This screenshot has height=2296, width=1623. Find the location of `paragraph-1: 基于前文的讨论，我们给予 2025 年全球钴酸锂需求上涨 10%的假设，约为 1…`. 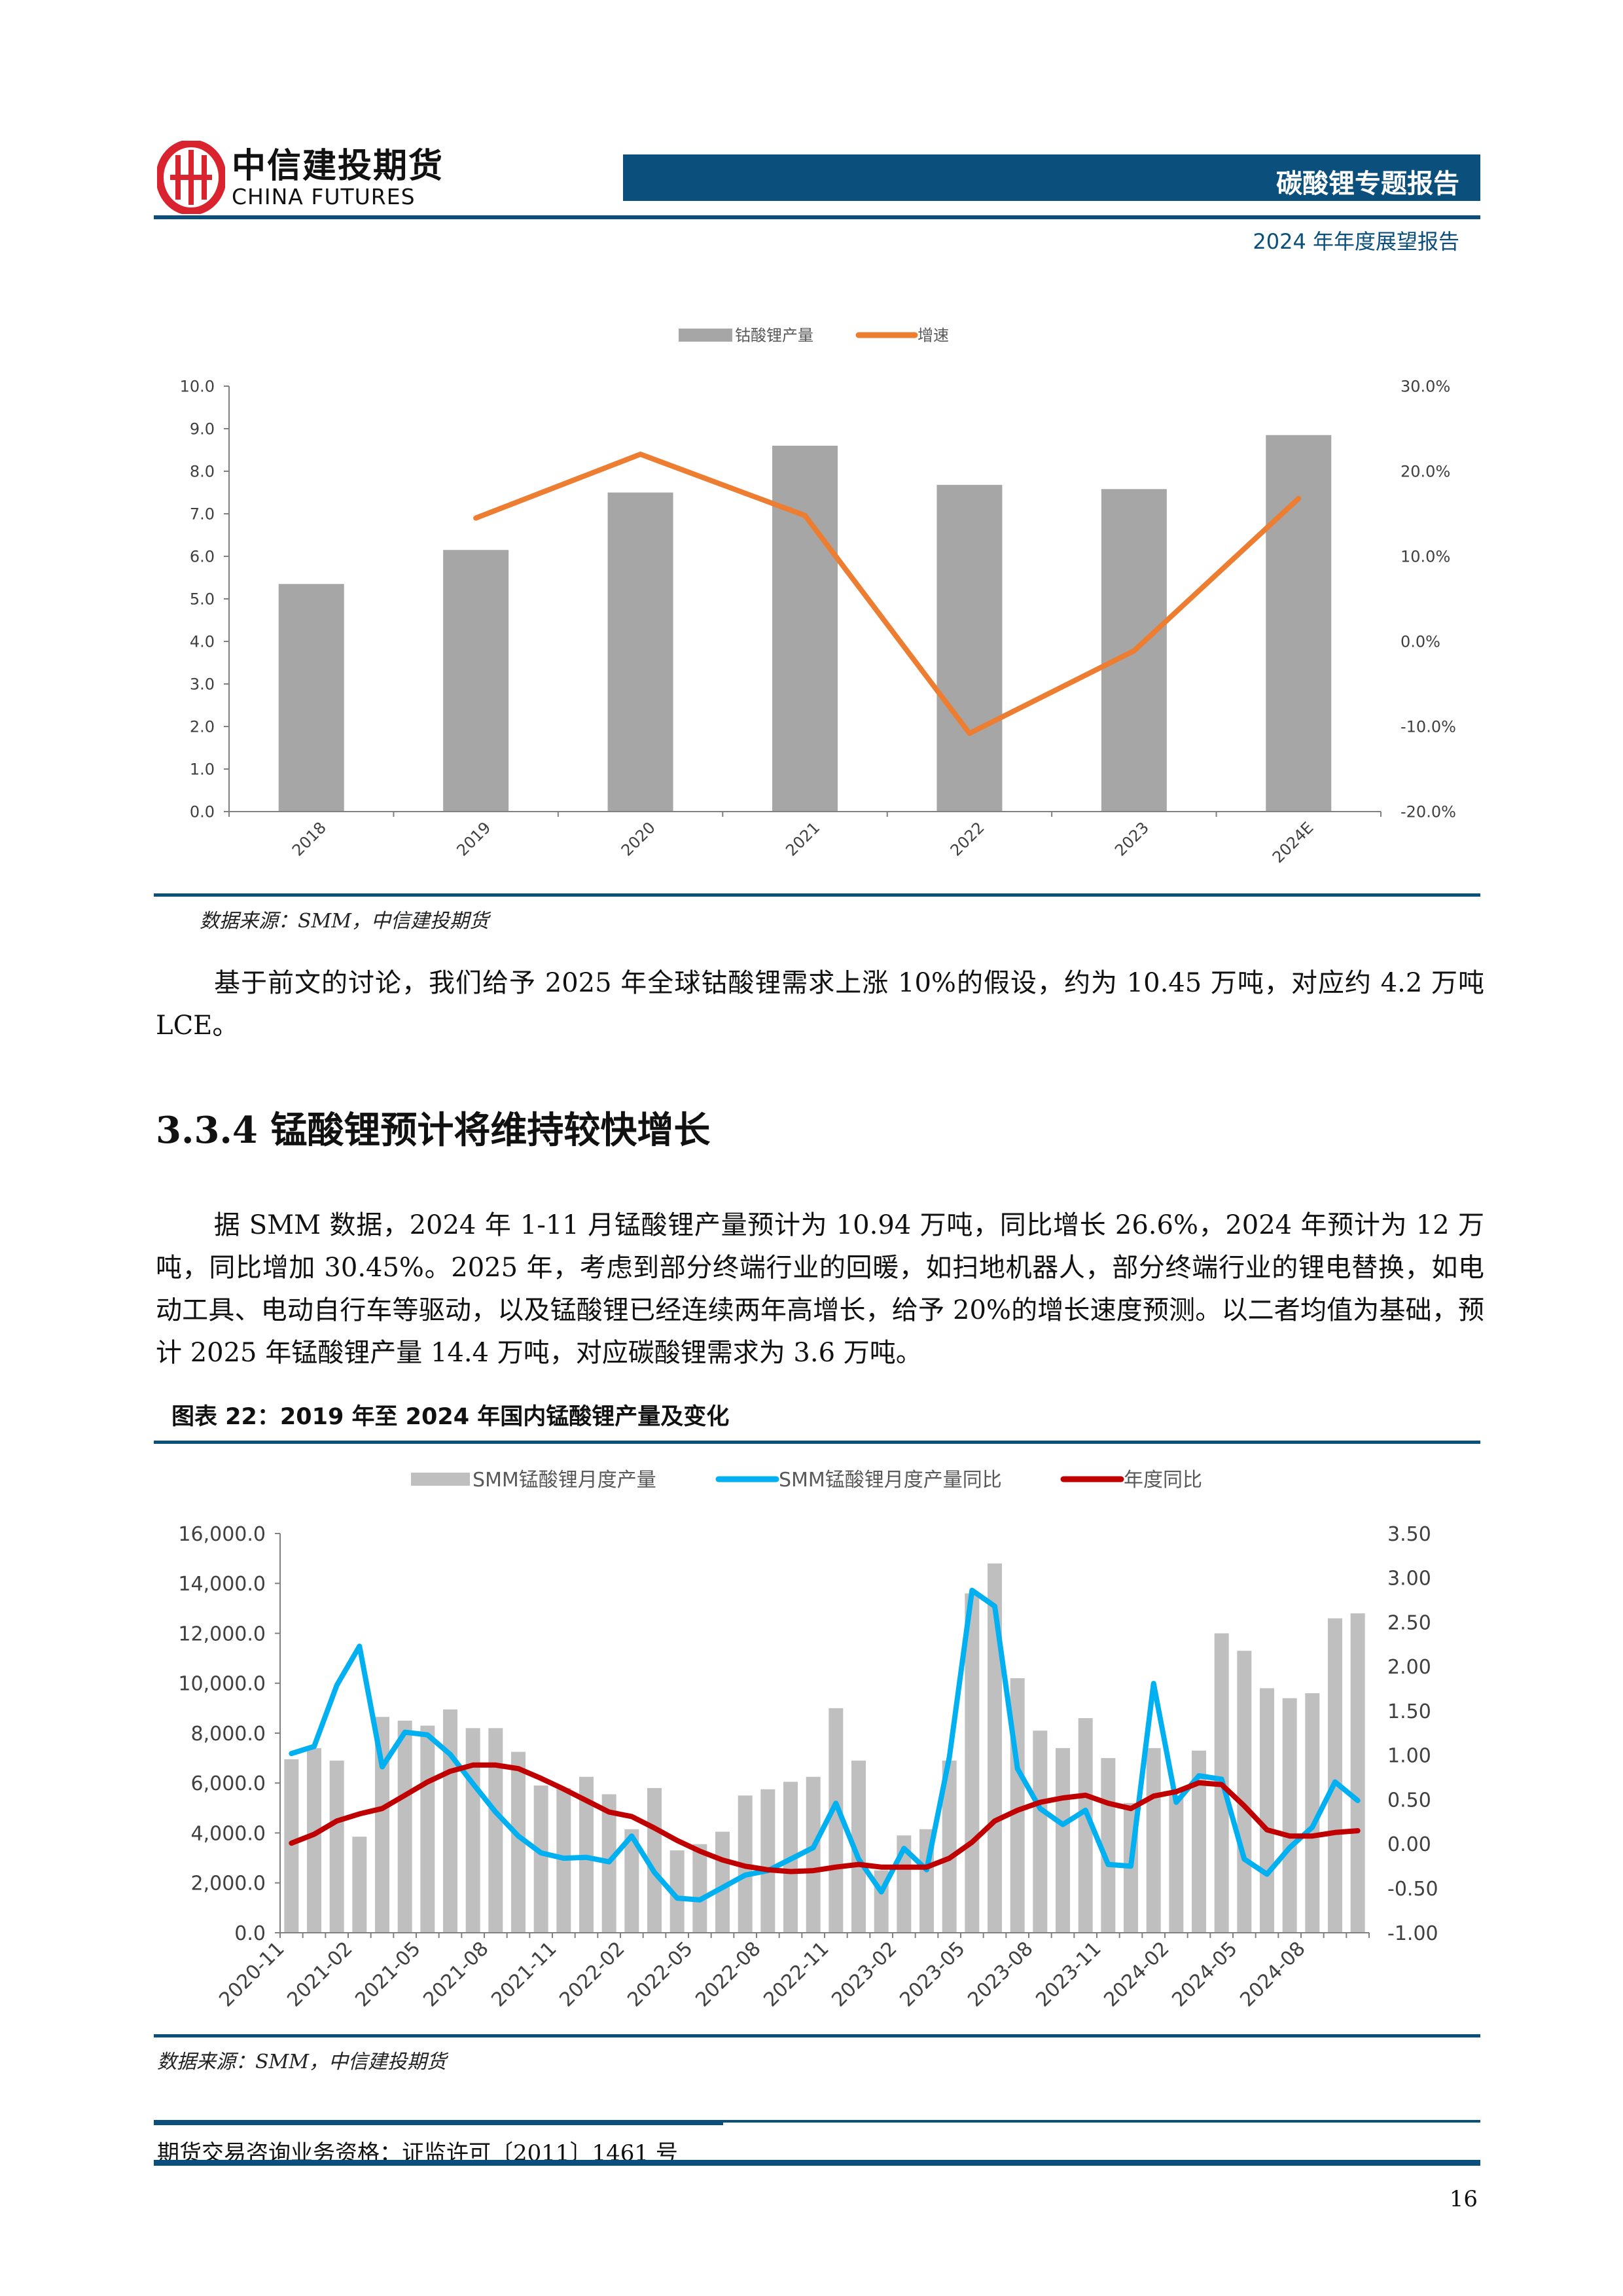

paragraph-1: 基于前文的讨论，我们给予 2025 年全球钴酸锂需求上涨 10%的假设，约为 1… is located at coordinates (820, 1004).